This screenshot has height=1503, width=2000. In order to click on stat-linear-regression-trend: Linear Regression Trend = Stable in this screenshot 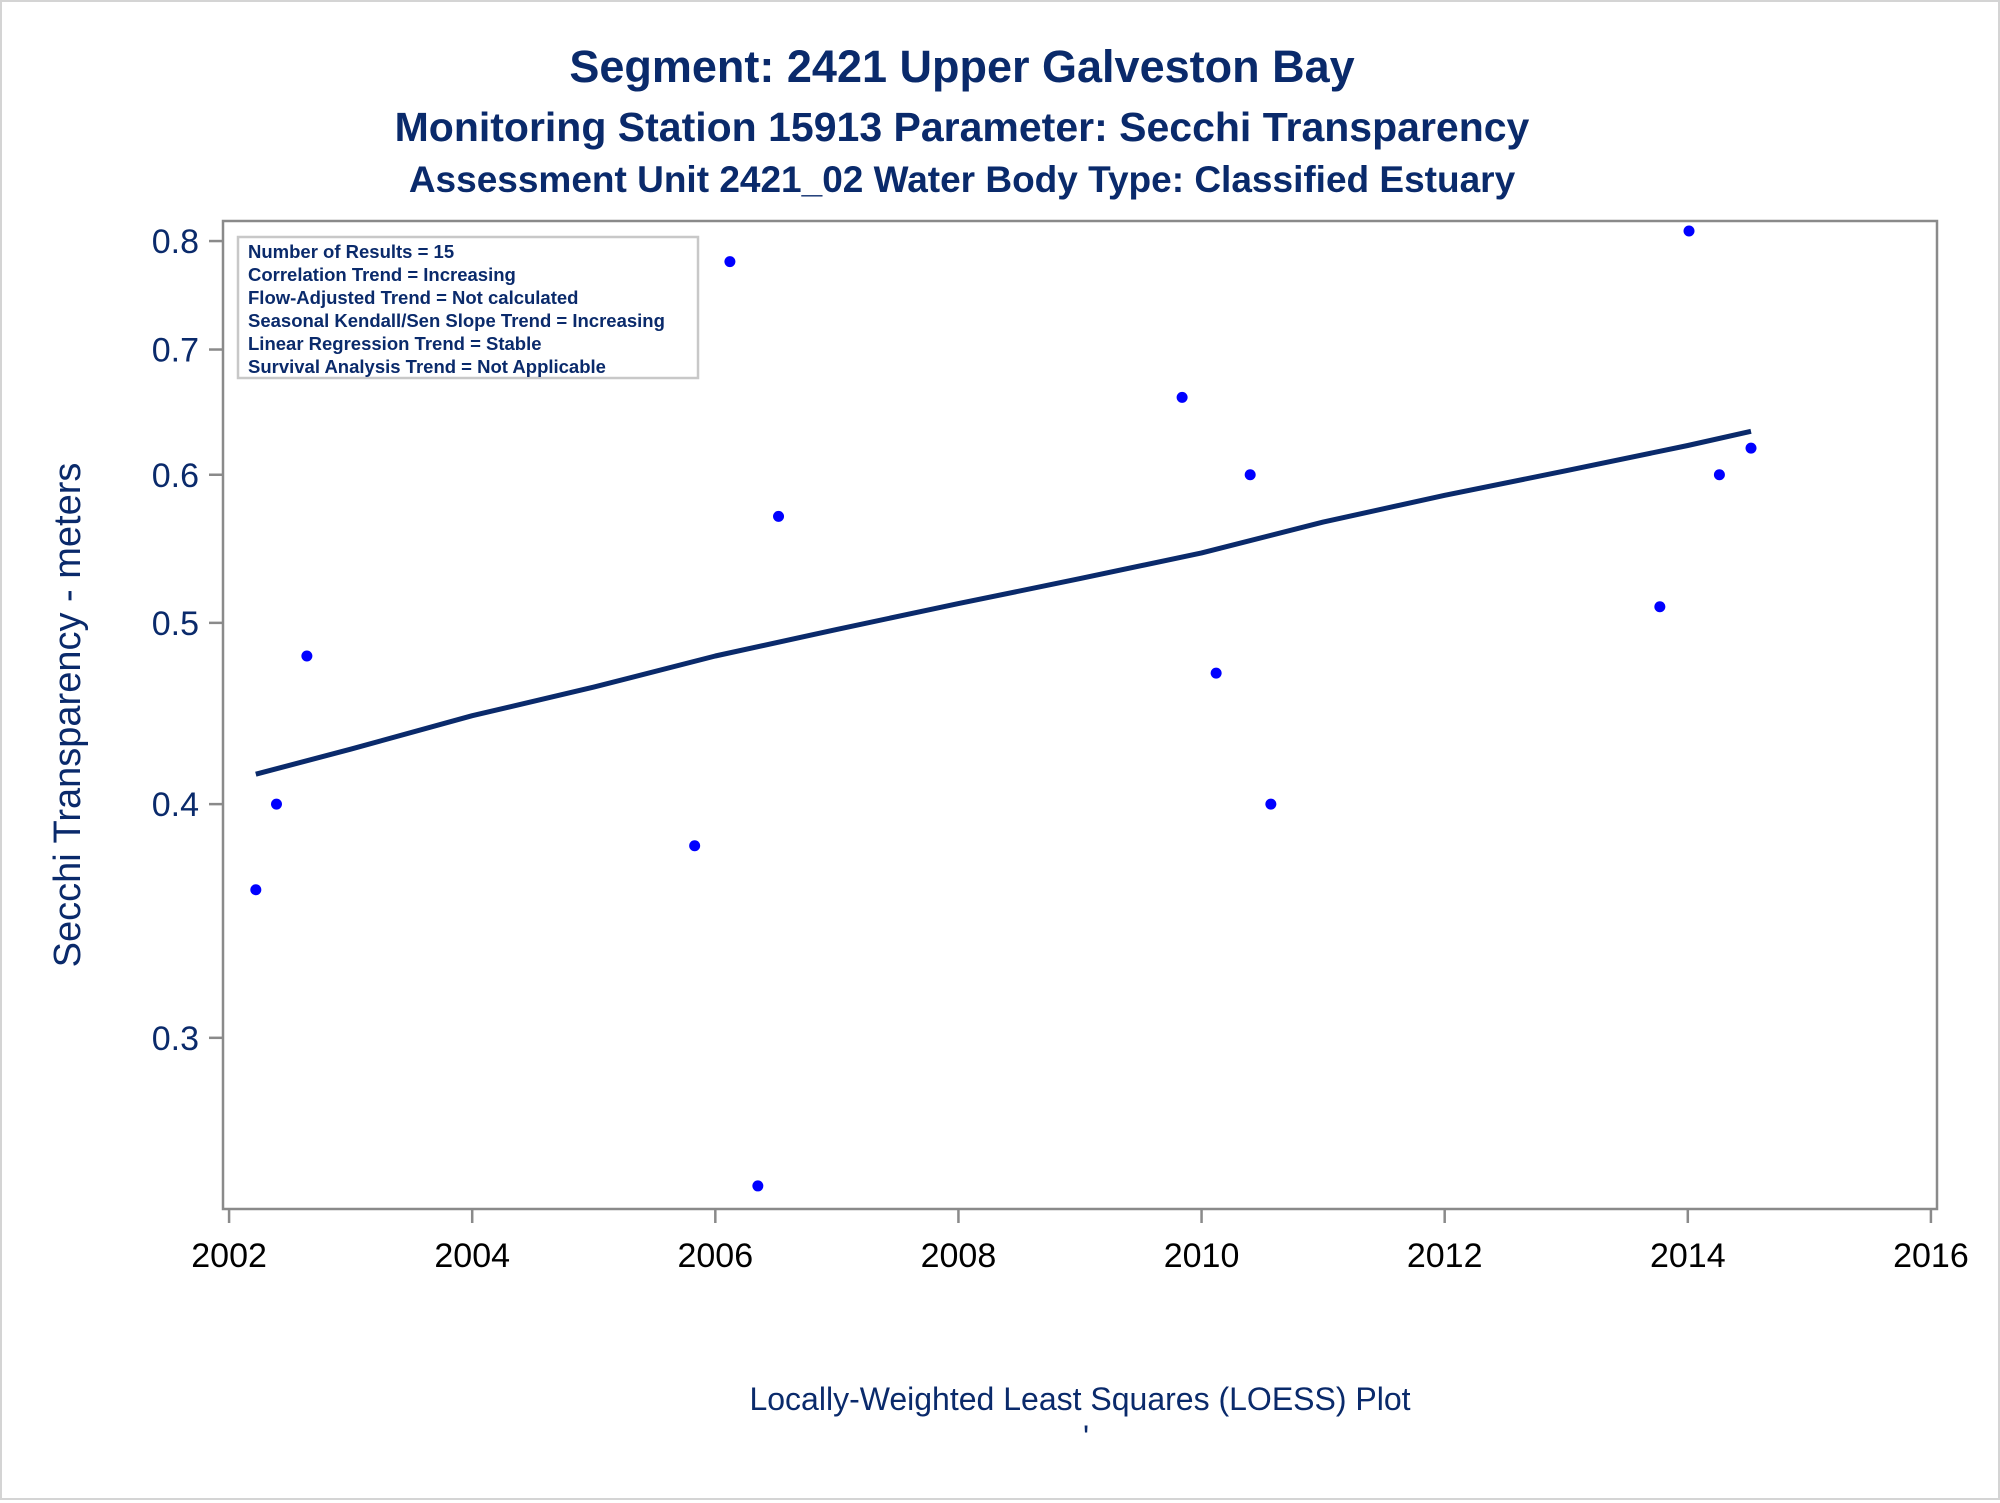, I will do `click(395, 343)`.